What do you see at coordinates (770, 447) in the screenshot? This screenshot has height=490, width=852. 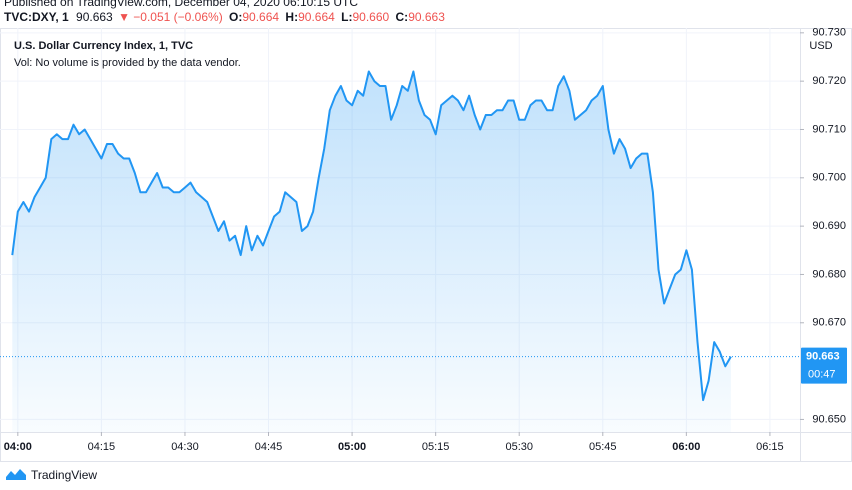 I see `x-tick-label: 06:15` at bounding box center [770, 447].